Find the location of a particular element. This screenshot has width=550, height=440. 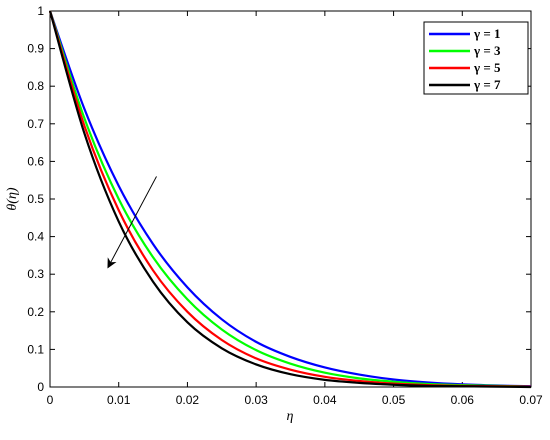

x-tick-label: 0.02 is located at coordinates (188, 400).